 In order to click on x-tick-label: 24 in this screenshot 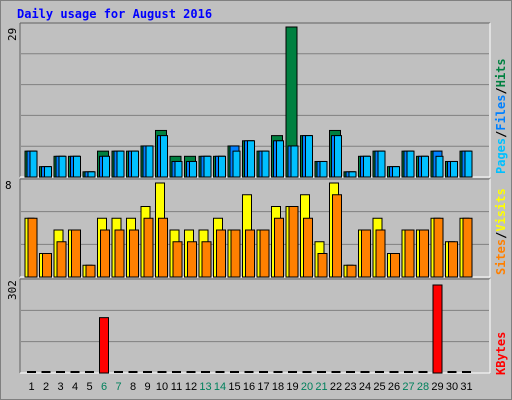, I will do `click(365, 387)`.